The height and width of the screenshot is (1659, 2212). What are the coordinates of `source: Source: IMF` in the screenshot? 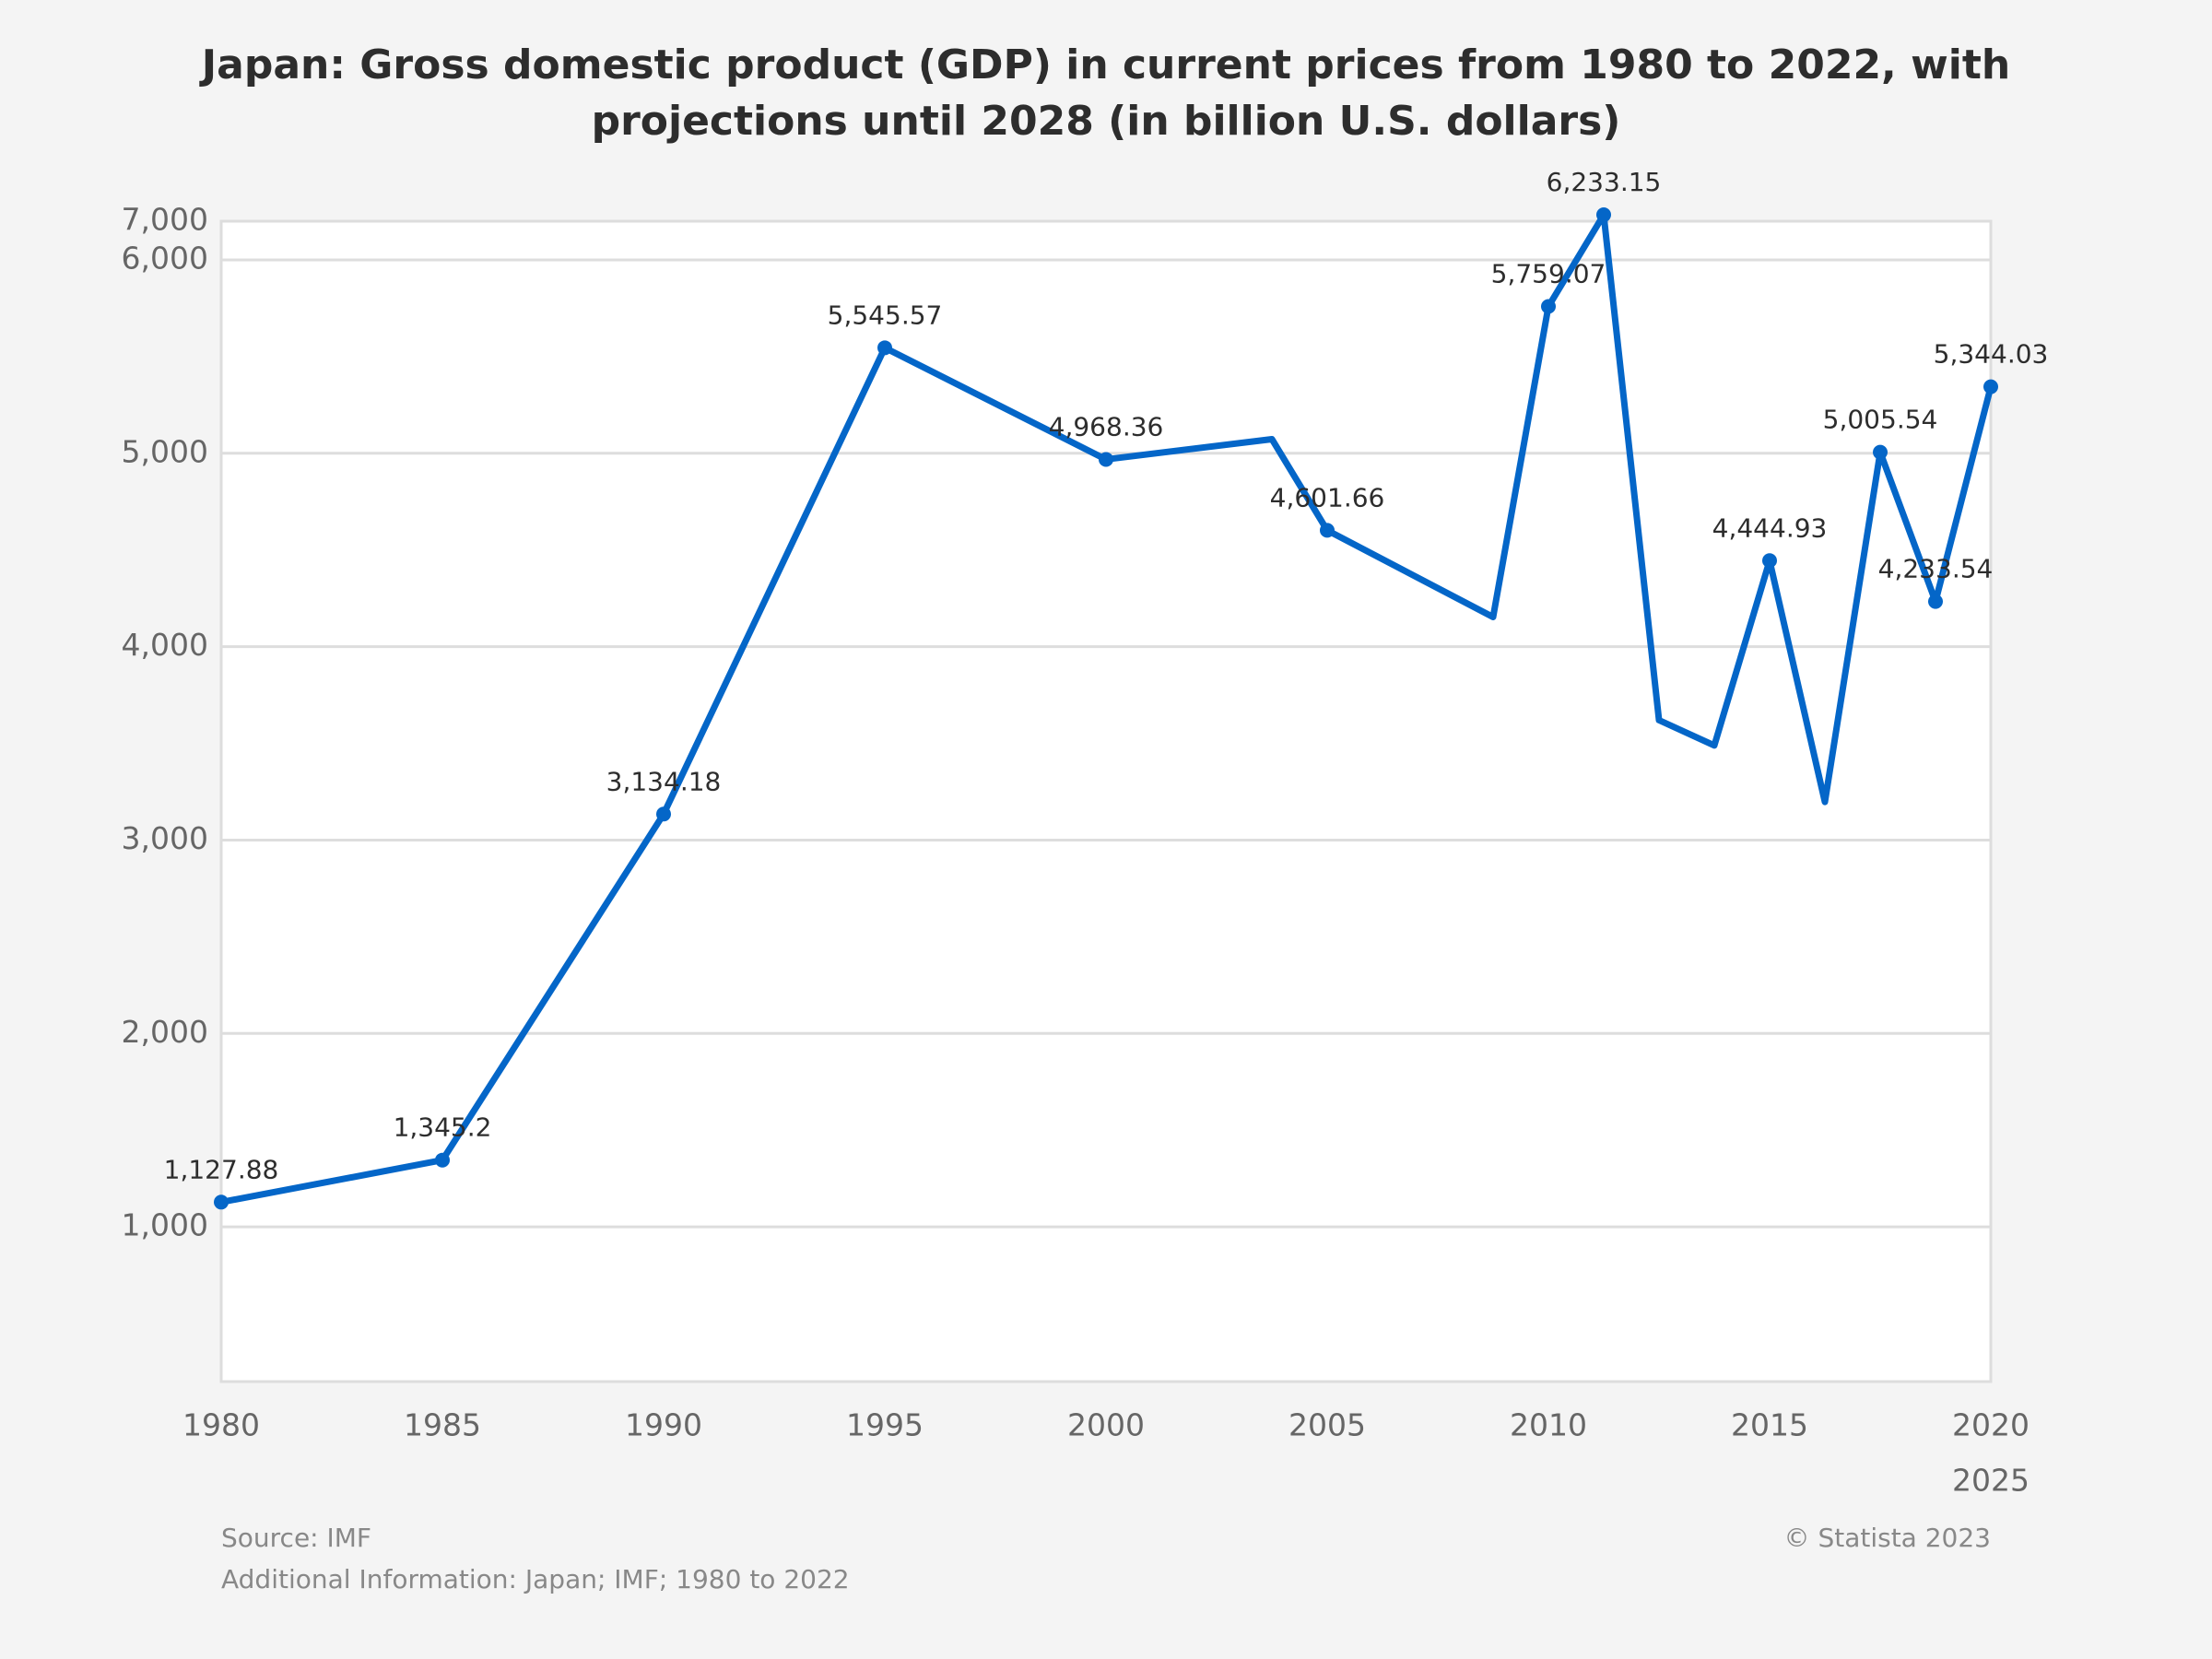 It's located at (296, 1538).